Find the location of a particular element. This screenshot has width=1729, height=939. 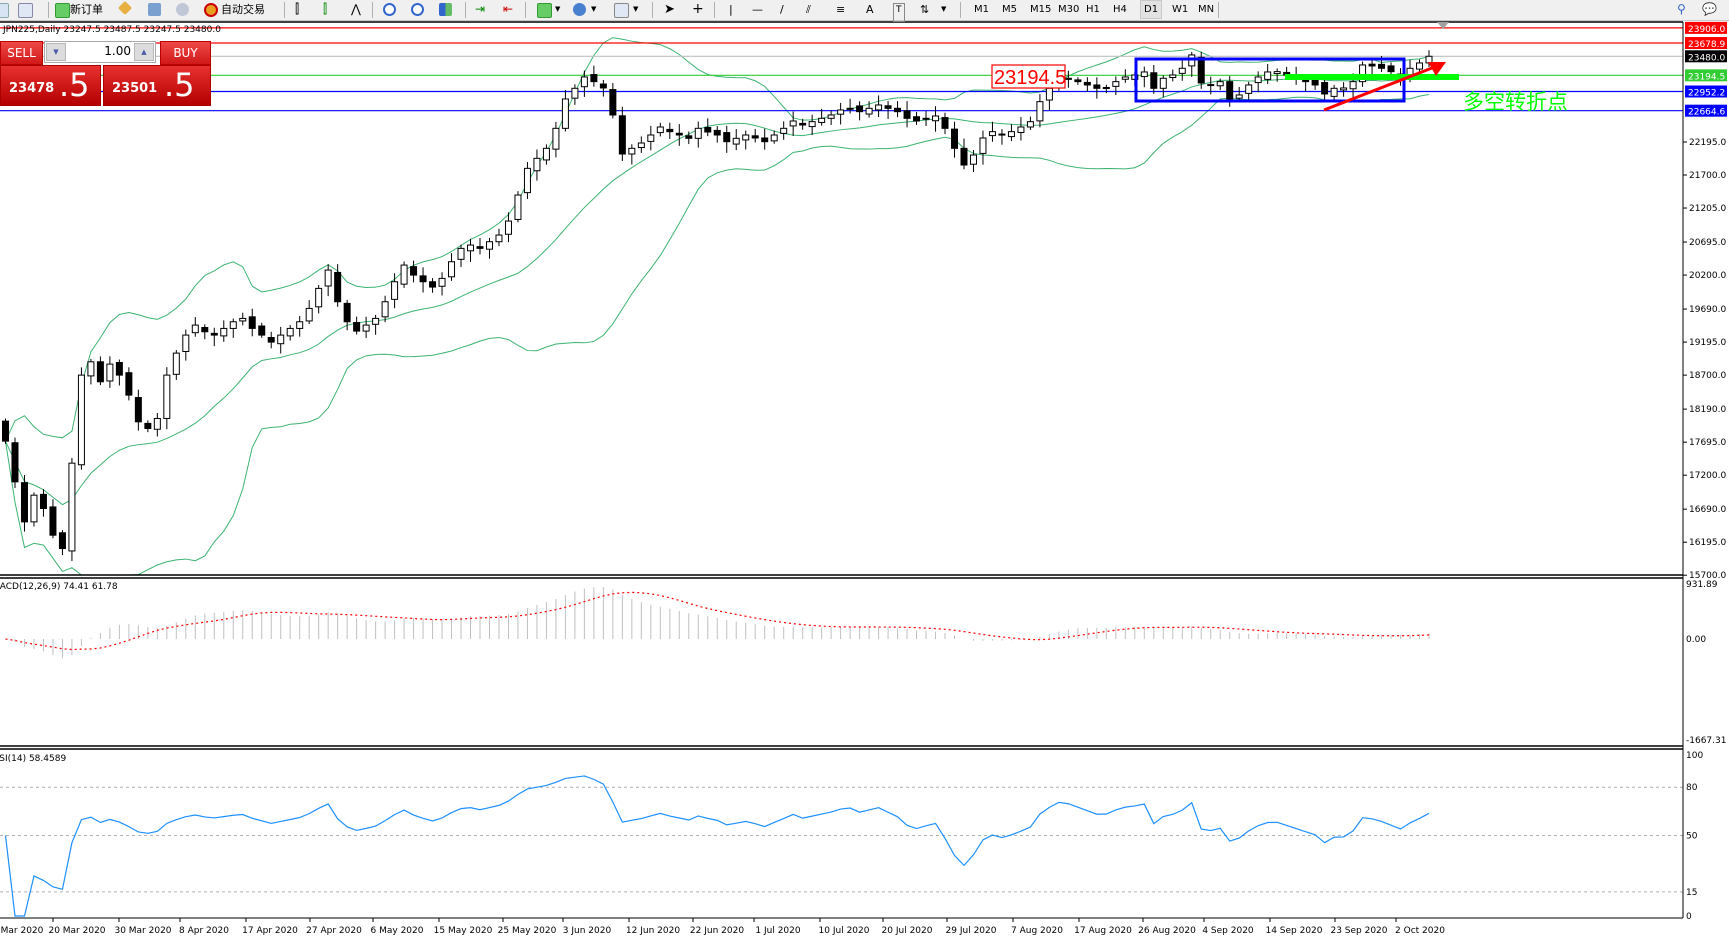

chart-shift-icon: ⇤ is located at coordinates (508, 9).